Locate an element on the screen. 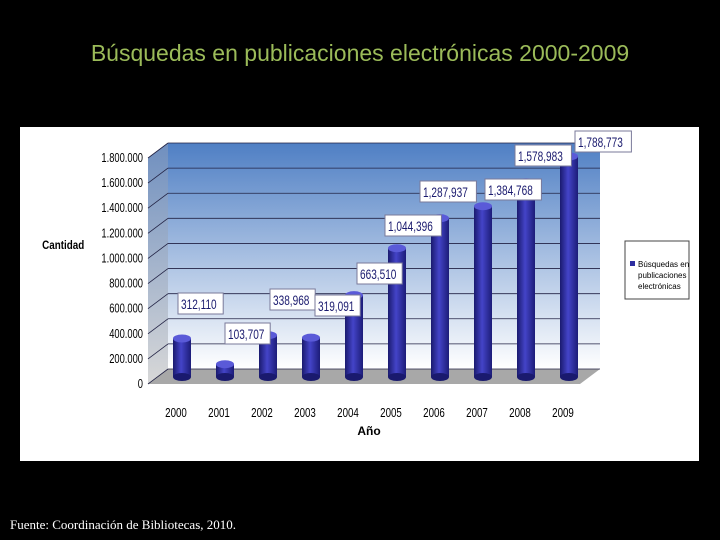 The height and width of the screenshot is (540, 720). bar-2009 is located at coordinates (569, 266).